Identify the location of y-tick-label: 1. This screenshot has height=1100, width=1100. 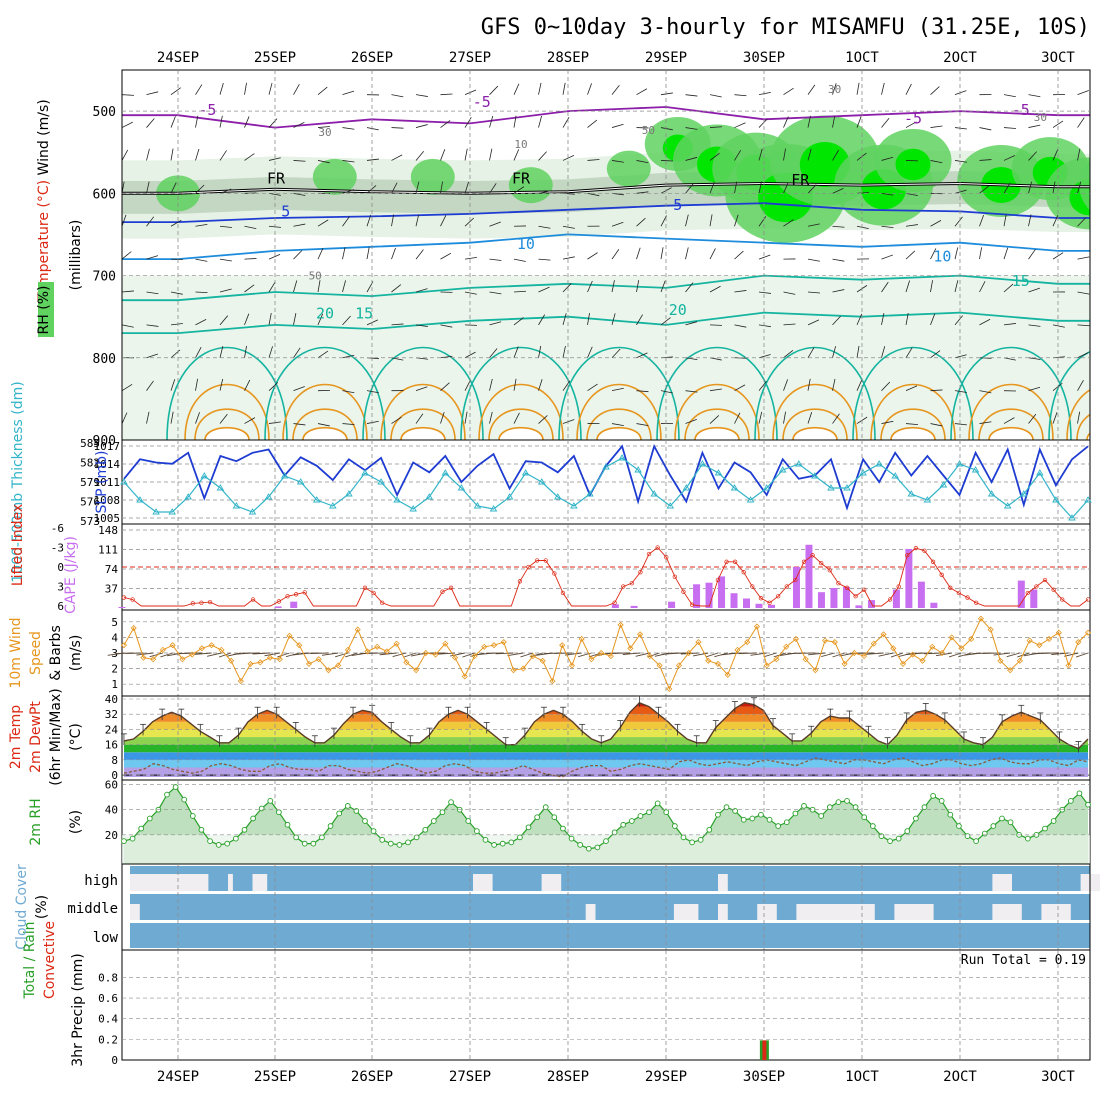
(114, 684).